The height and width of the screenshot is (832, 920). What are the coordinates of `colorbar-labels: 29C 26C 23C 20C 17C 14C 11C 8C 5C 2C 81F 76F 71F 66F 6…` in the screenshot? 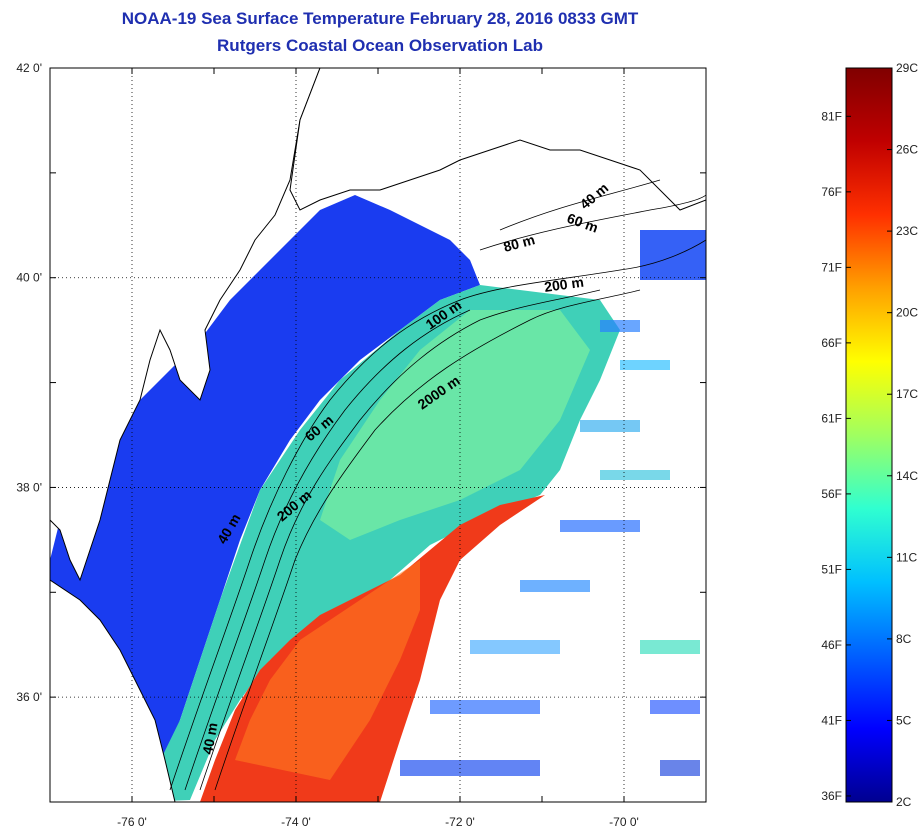 It's located at (869, 435).